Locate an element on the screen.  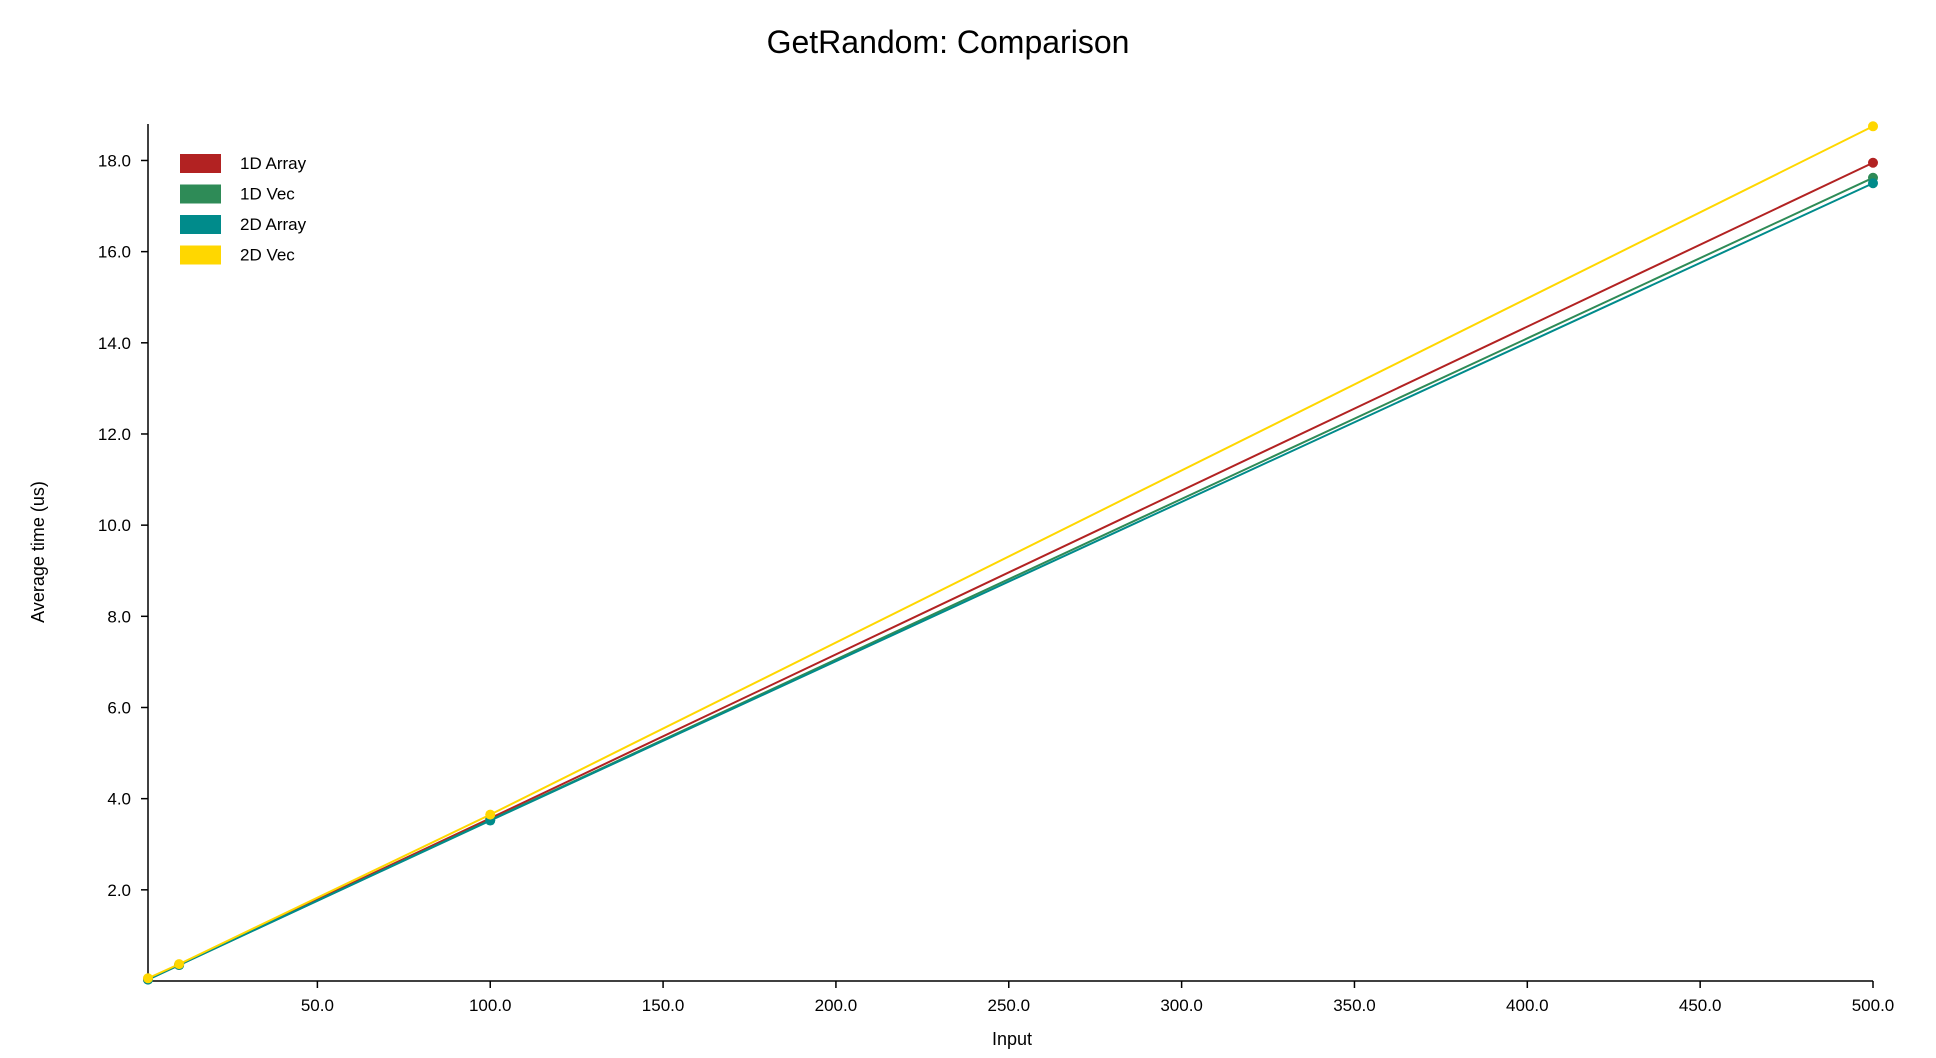
x-tick-label: 350.0 is located at coordinates (1354, 1005).